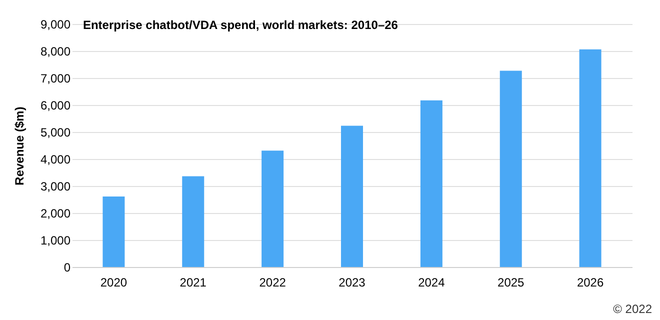 The height and width of the screenshot is (320, 660). I want to click on x-tick-label: 2023, so click(352, 283).